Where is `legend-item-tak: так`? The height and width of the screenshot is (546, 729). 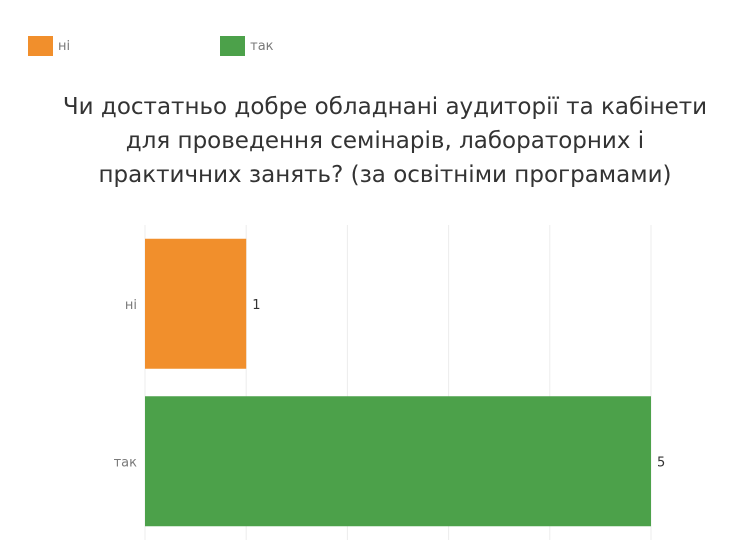 legend-item-tak: так is located at coordinates (247, 46).